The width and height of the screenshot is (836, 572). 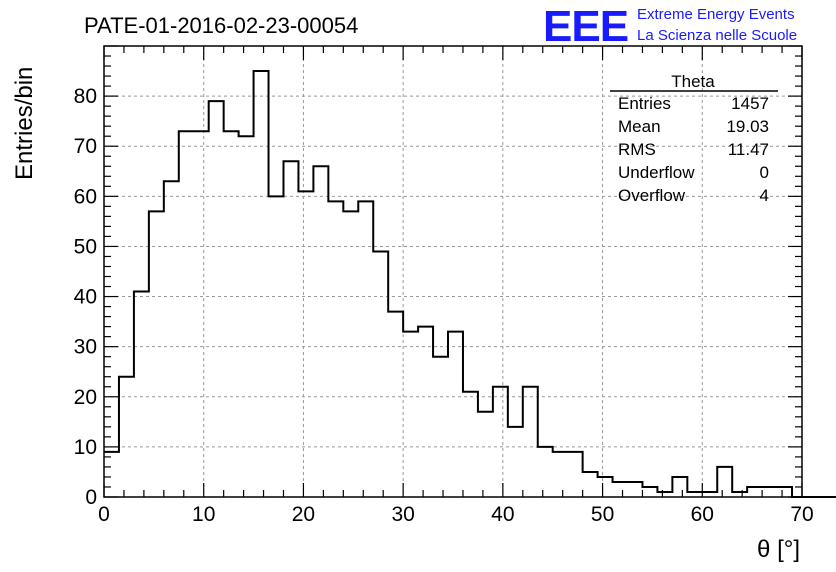 What do you see at coordinates (85, 146) in the screenshot?
I see `y-tick-label: 70` at bounding box center [85, 146].